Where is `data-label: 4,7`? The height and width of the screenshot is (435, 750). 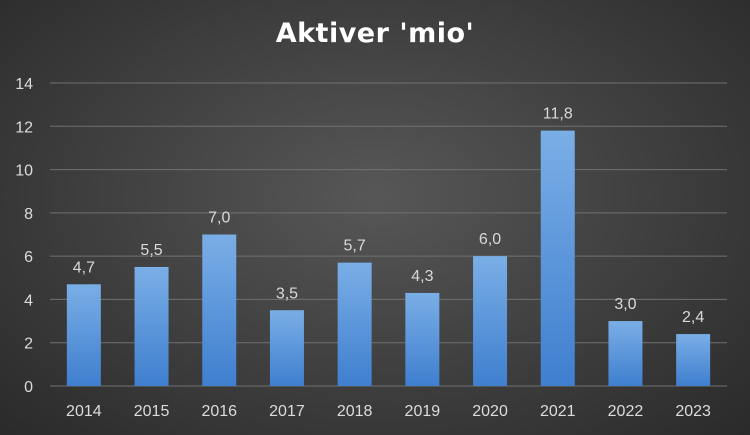 data-label: 4,7 is located at coordinates (84, 267).